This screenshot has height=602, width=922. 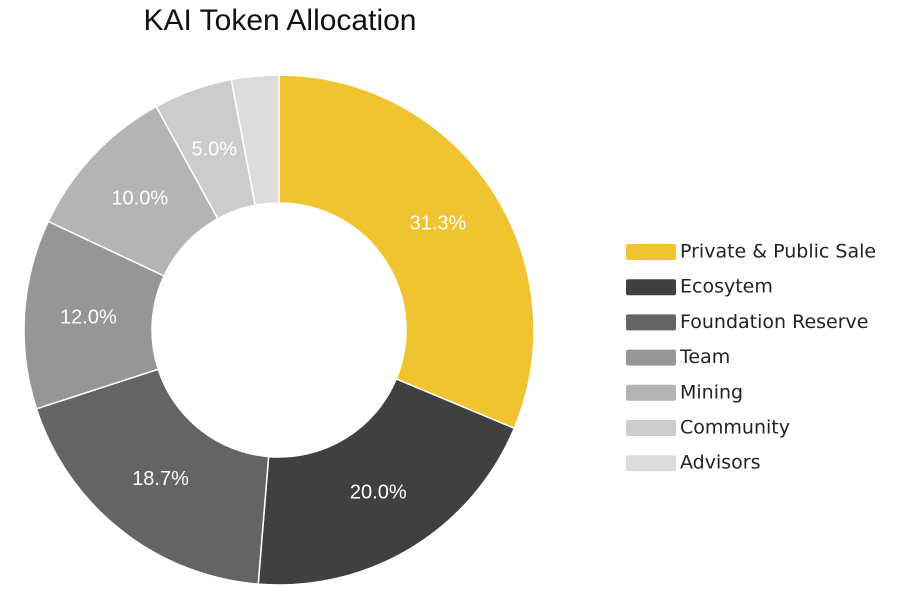 I want to click on value-label: 20.0%, so click(x=378, y=492).